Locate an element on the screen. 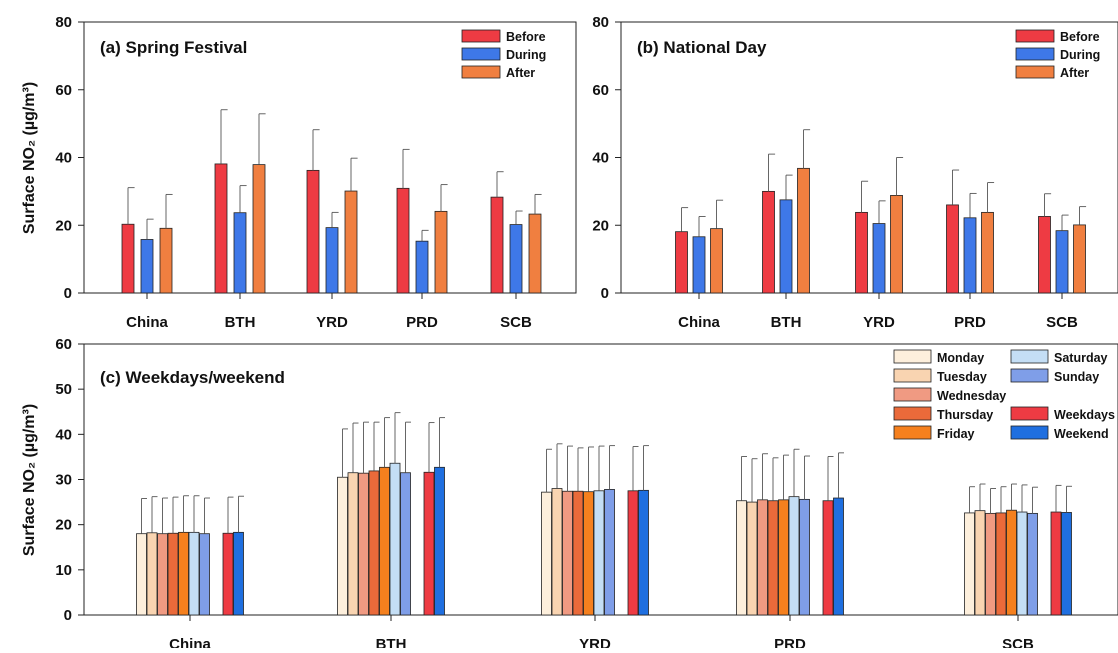  bar-weekend-prd is located at coordinates (838, 556).